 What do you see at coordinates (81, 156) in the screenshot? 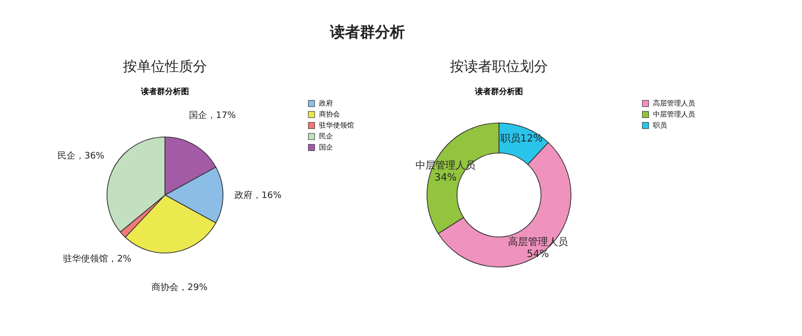
I see `data-label: 民企，36%` at bounding box center [81, 156].